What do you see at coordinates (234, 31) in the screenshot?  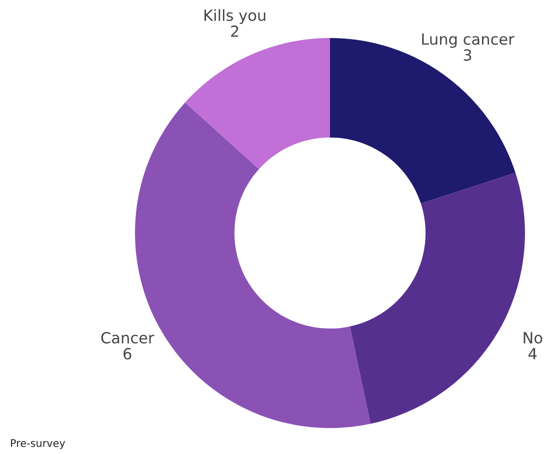 I see `data-label: 2` at bounding box center [234, 31].